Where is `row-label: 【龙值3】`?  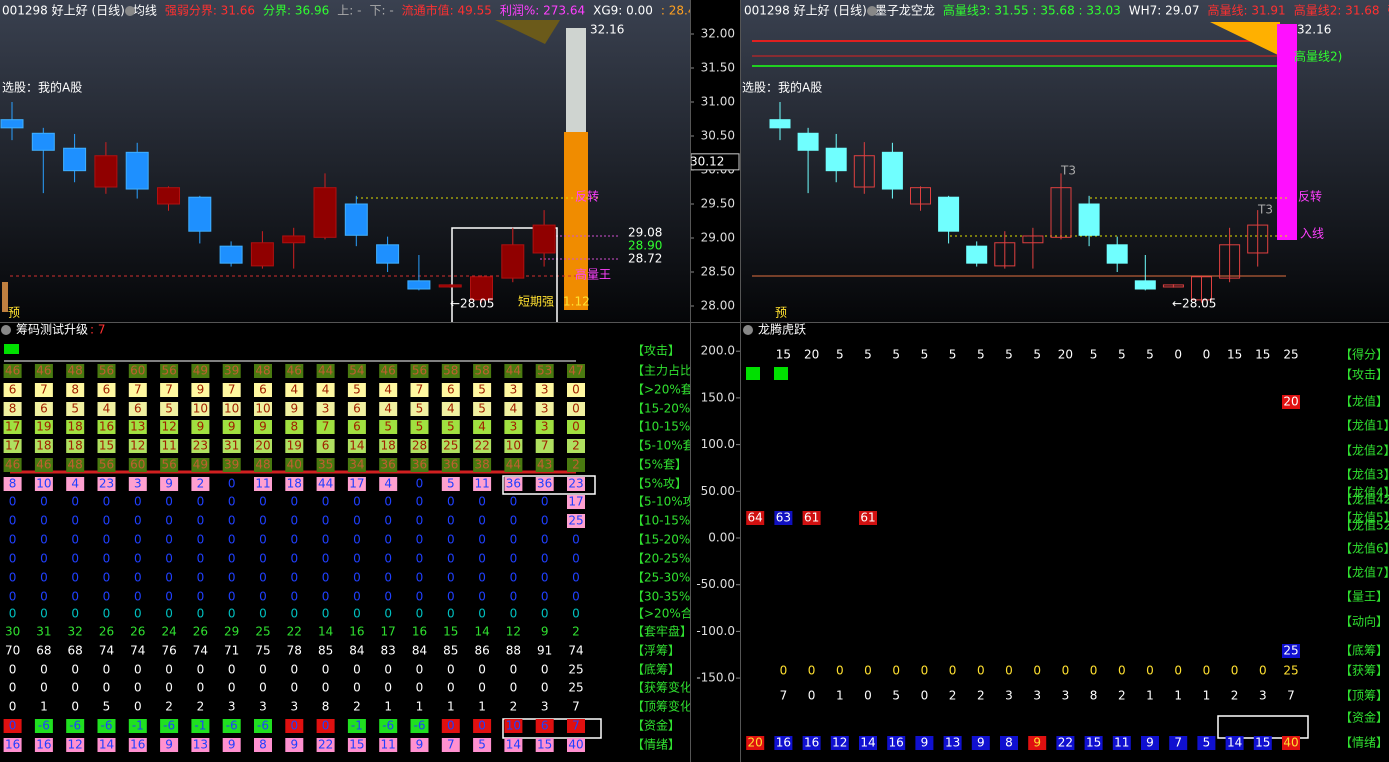
row-label: 【龙值3】 is located at coordinates (1364, 474).